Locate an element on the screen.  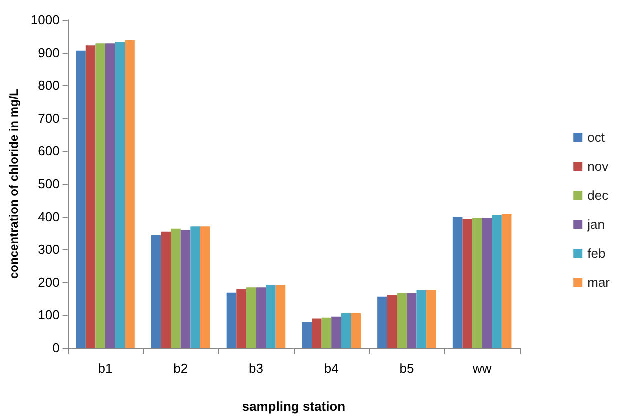
y-tick-label: 500 is located at coordinates (49, 184).